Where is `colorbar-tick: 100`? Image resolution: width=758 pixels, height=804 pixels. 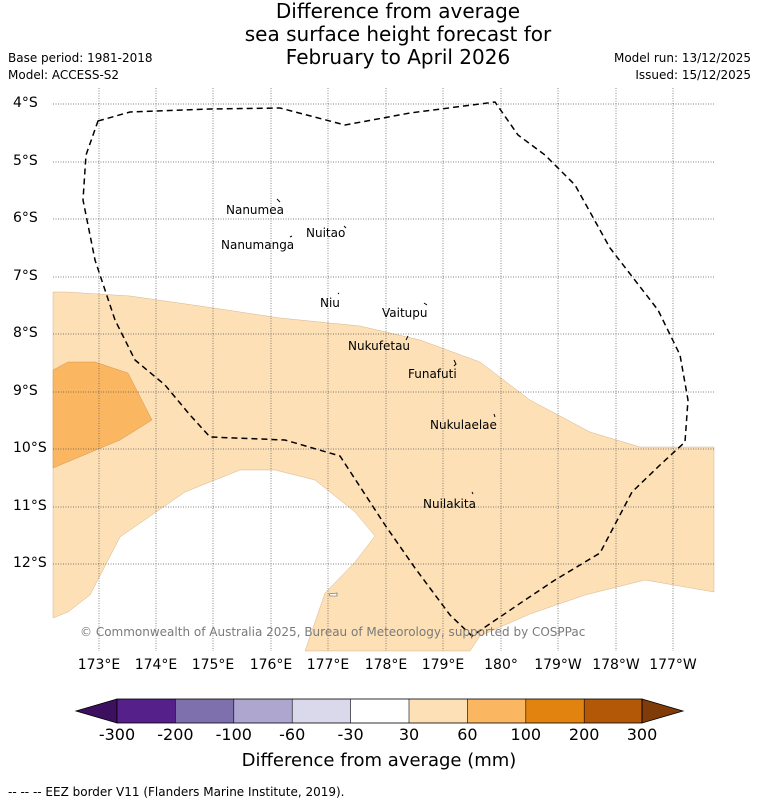 colorbar-tick: 100 is located at coordinates (526, 734).